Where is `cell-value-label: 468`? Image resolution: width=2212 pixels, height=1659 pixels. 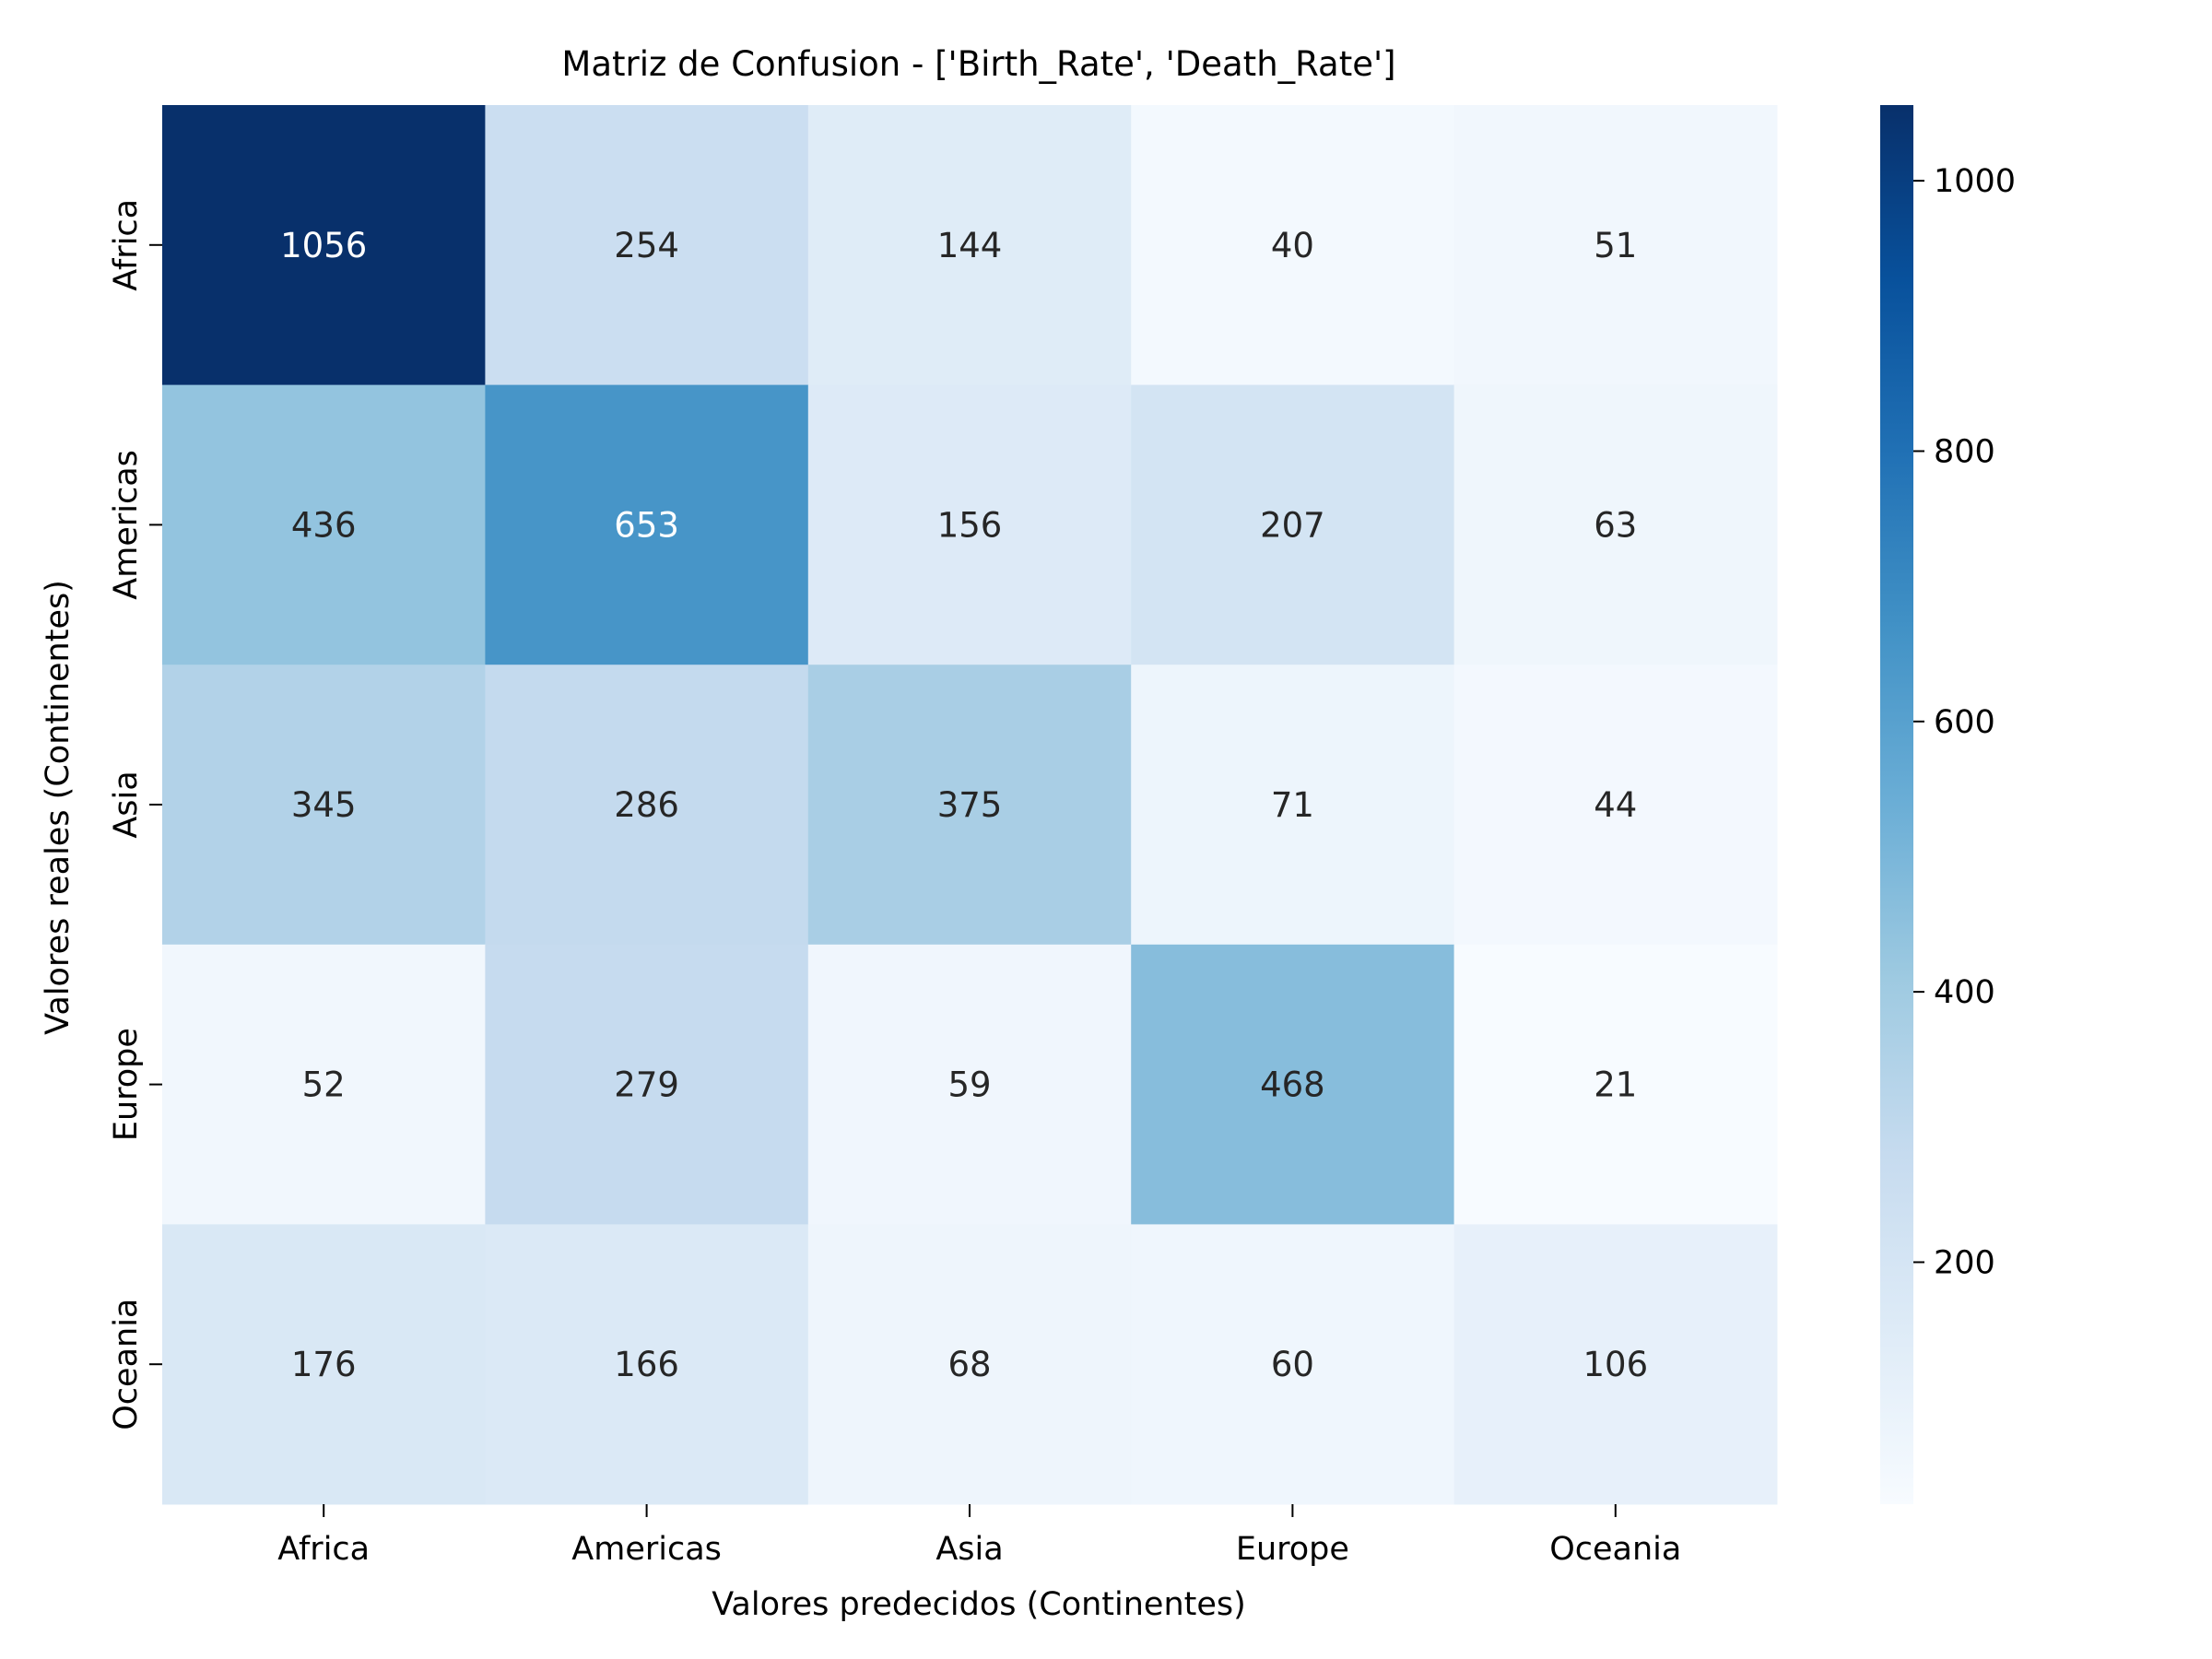 cell-value-label: 468 is located at coordinates (1292, 1085).